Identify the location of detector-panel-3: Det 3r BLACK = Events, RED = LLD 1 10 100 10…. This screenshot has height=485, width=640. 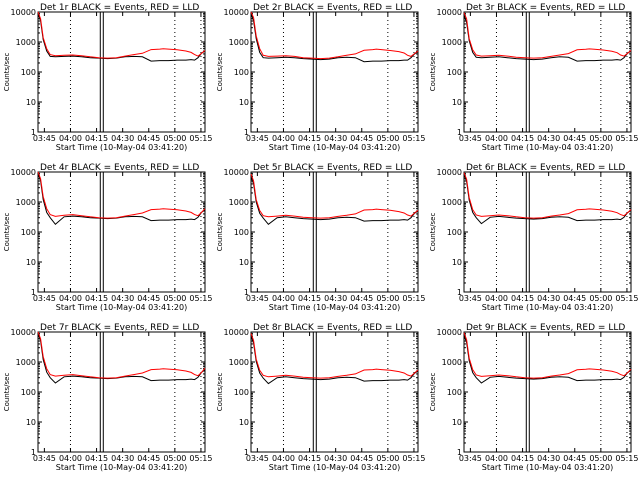
(532, 80).